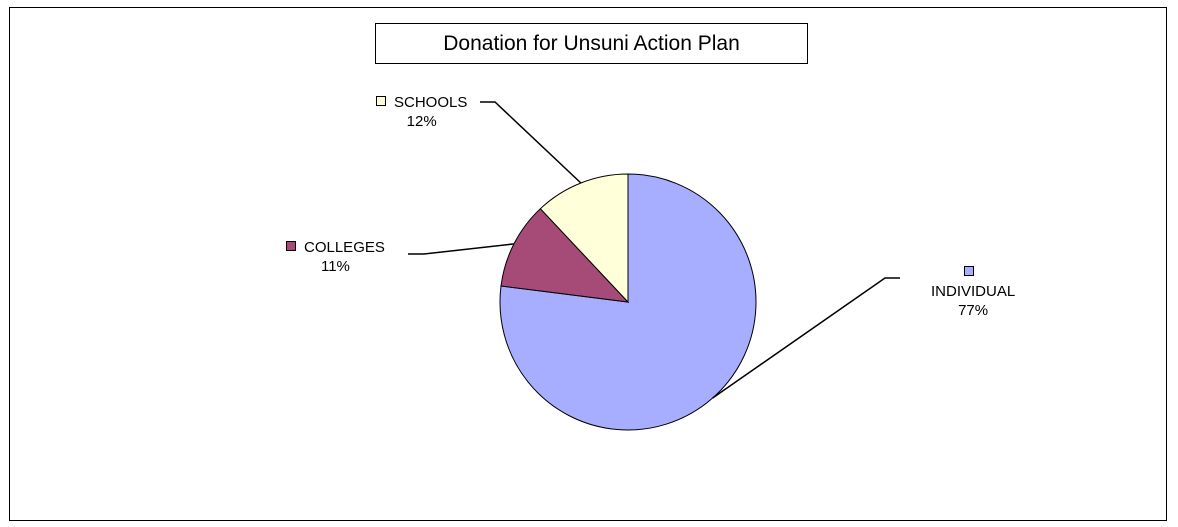  Describe the element at coordinates (344, 247) in the screenshot. I see `data-label-colleges-name: COLLEGES` at that location.